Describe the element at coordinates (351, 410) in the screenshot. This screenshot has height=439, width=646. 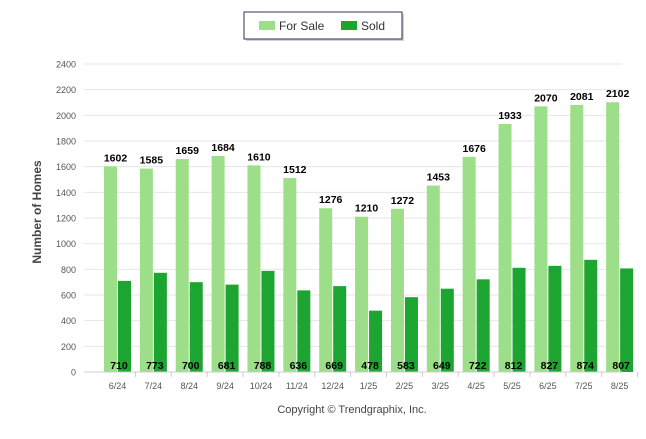
I see `copyright-text: Copyright © Trendgraphix, Inc.` at that location.